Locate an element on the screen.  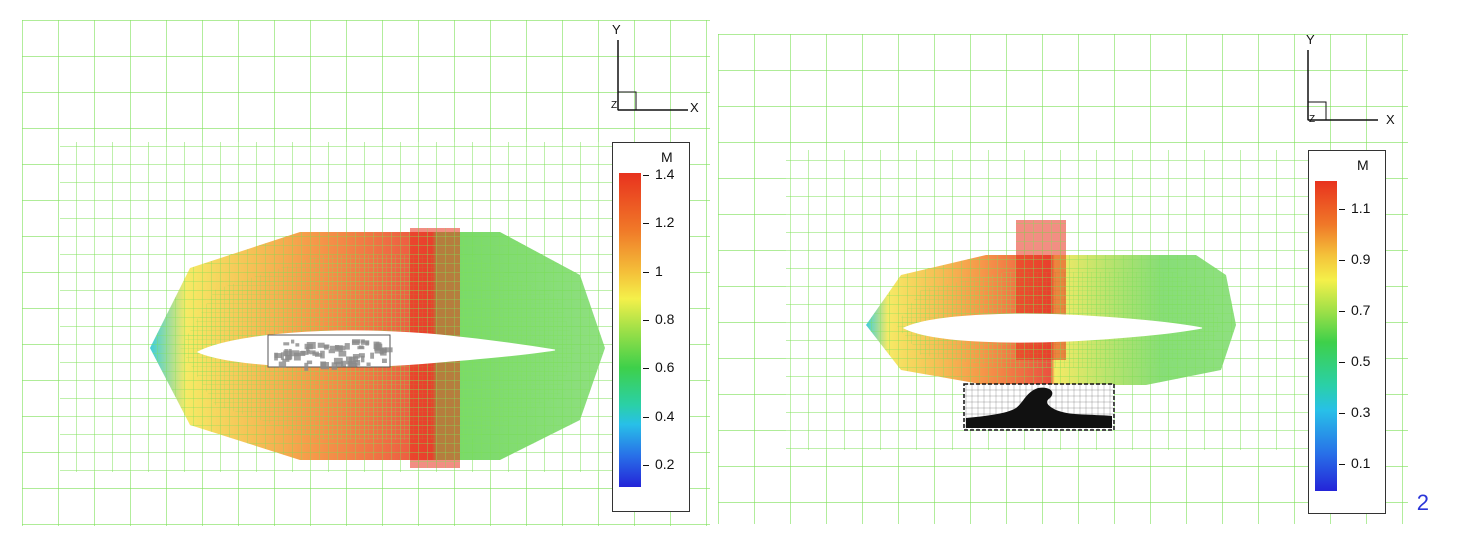
left-legend-tick-label: 1 is located at coordinates (659, 271).